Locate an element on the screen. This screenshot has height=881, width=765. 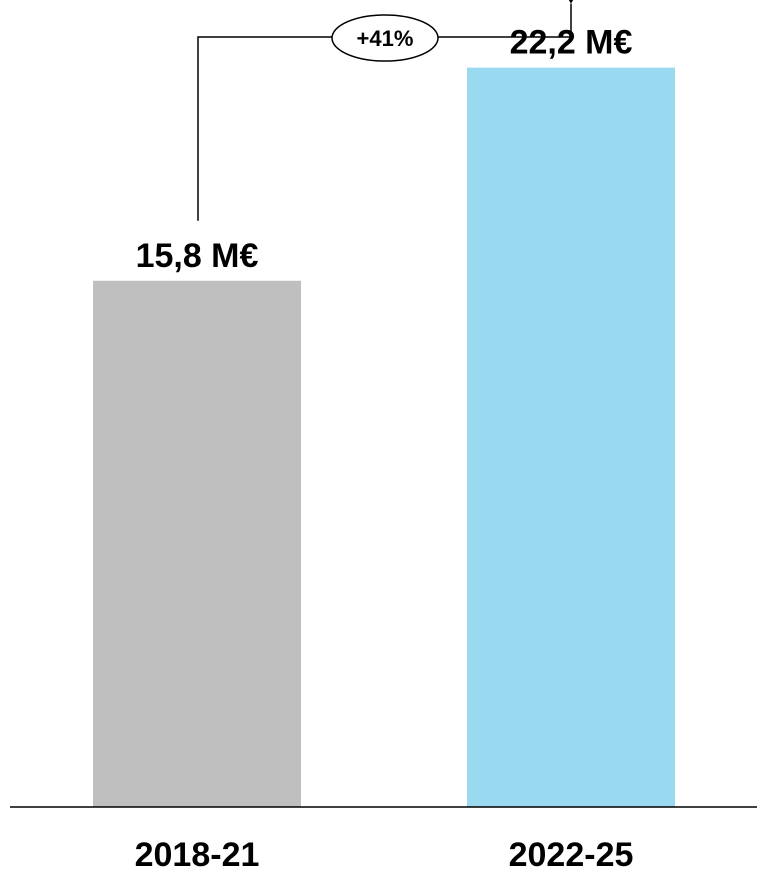
growth-annotation: +41% is located at coordinates (385, 110).